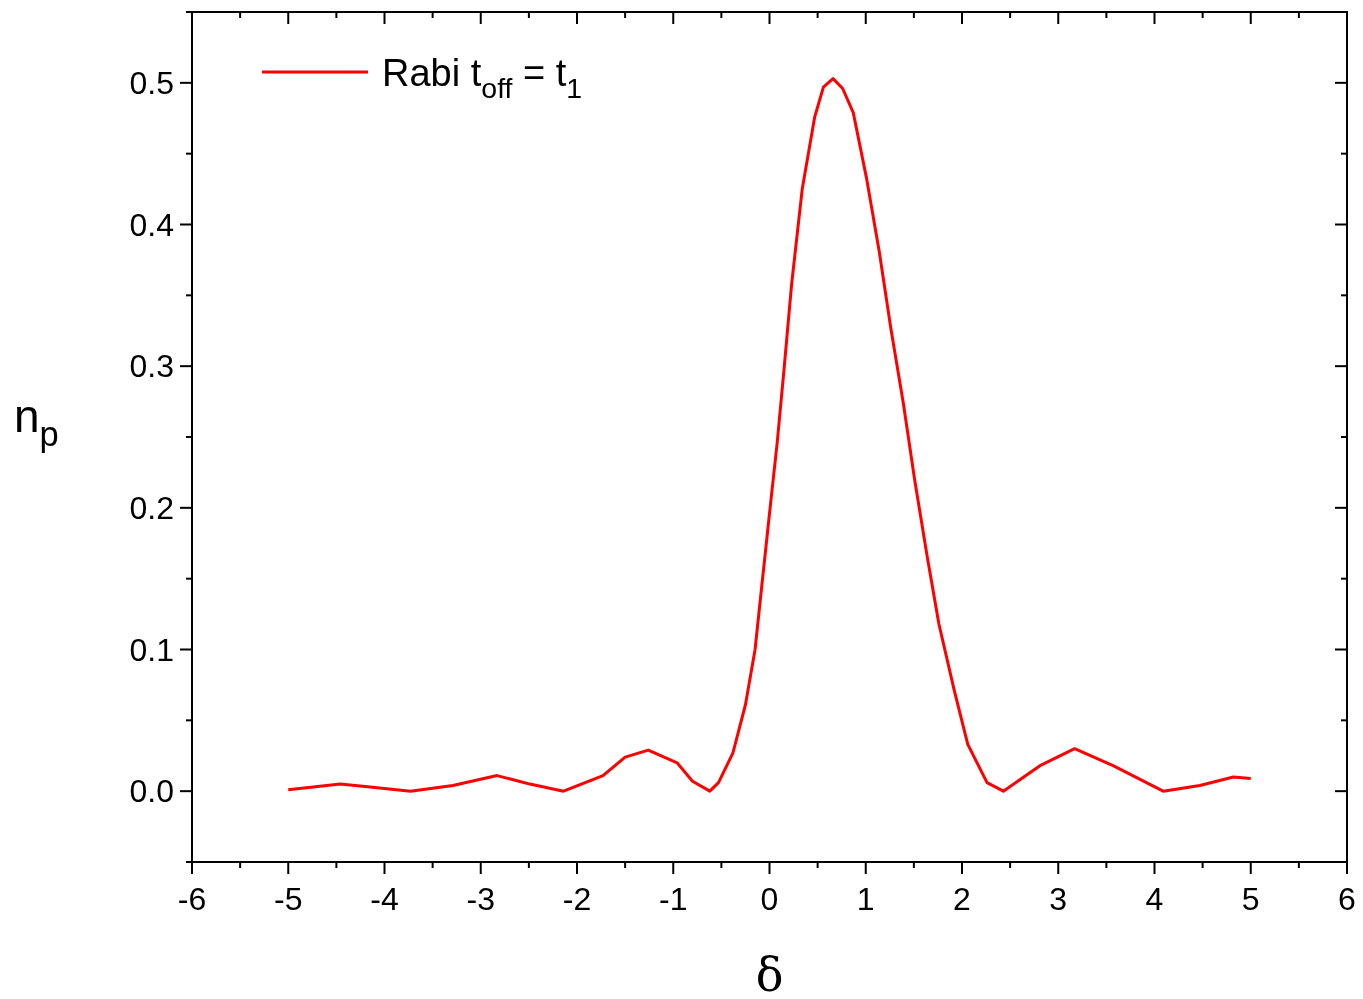  Describe the element at coordinates (962, 899) in the screenshot. I see `x-tick-label: 2` at that location.